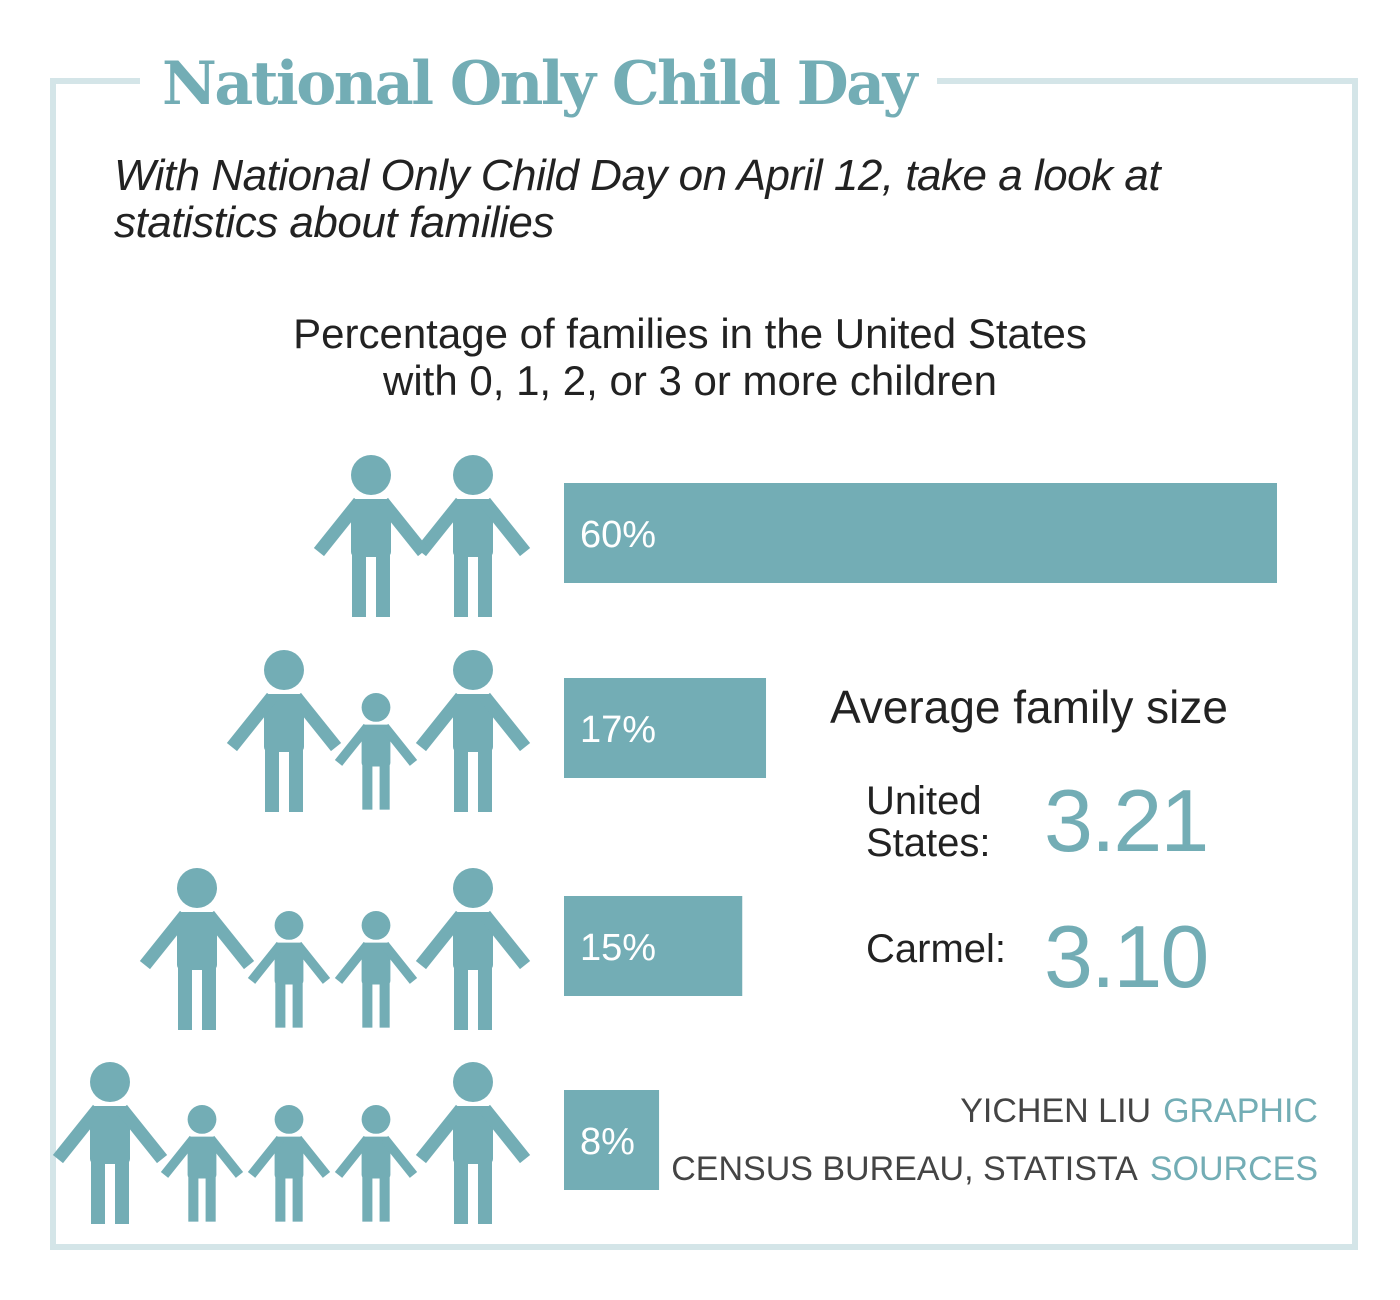 The image size is (1400, 1300). Describe the element at coordinates (1126, 956) in the screenshot. I see `carmel-average-value: 3.10` at that location.